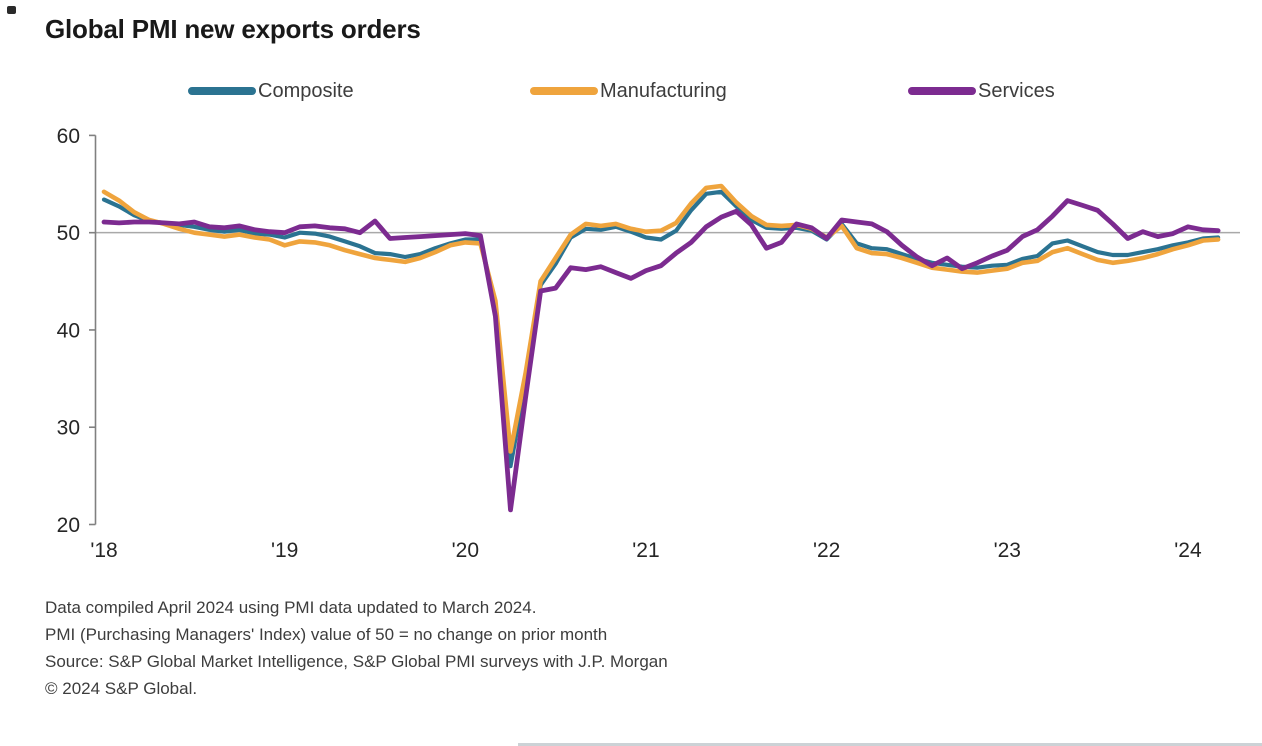 Image resolution: width=1262 pixels, height=746 pixels. Describe the element at coordinates (465, 550) in the screenshot. I see `x-tick-label: '20` at that location.